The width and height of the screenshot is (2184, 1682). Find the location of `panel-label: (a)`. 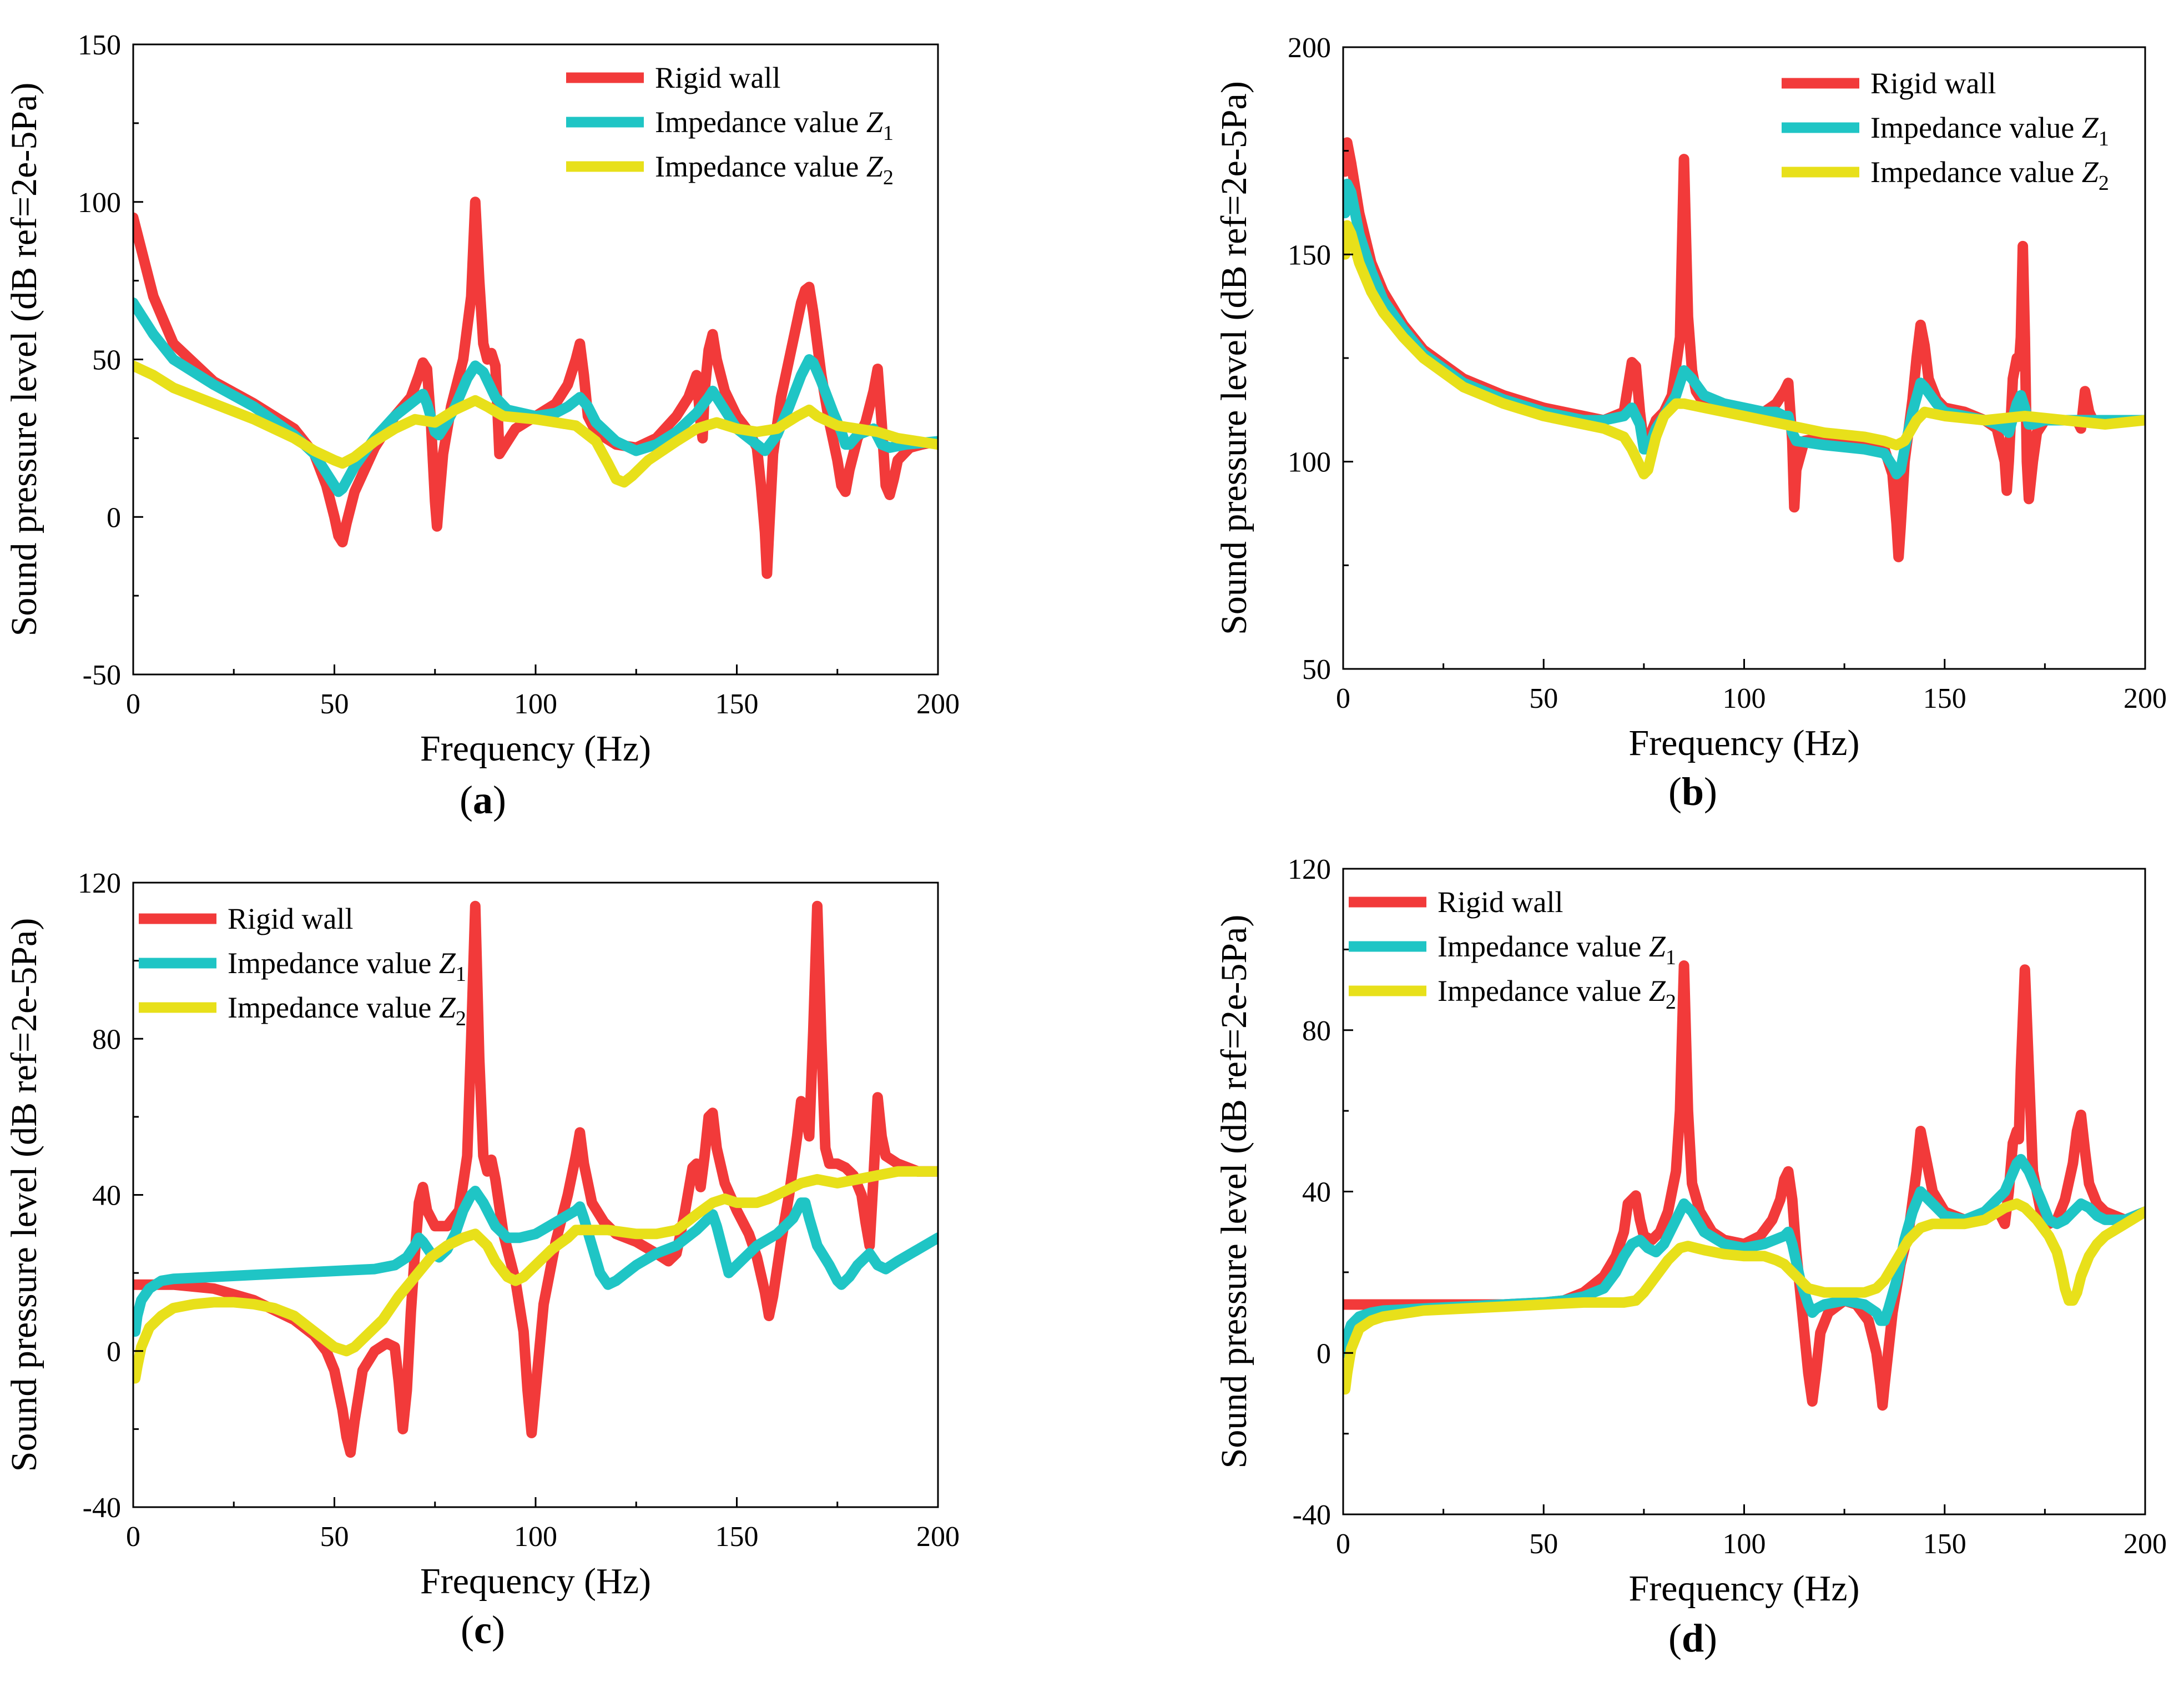

panel-label: (a) is located at coordinates (483, 800).